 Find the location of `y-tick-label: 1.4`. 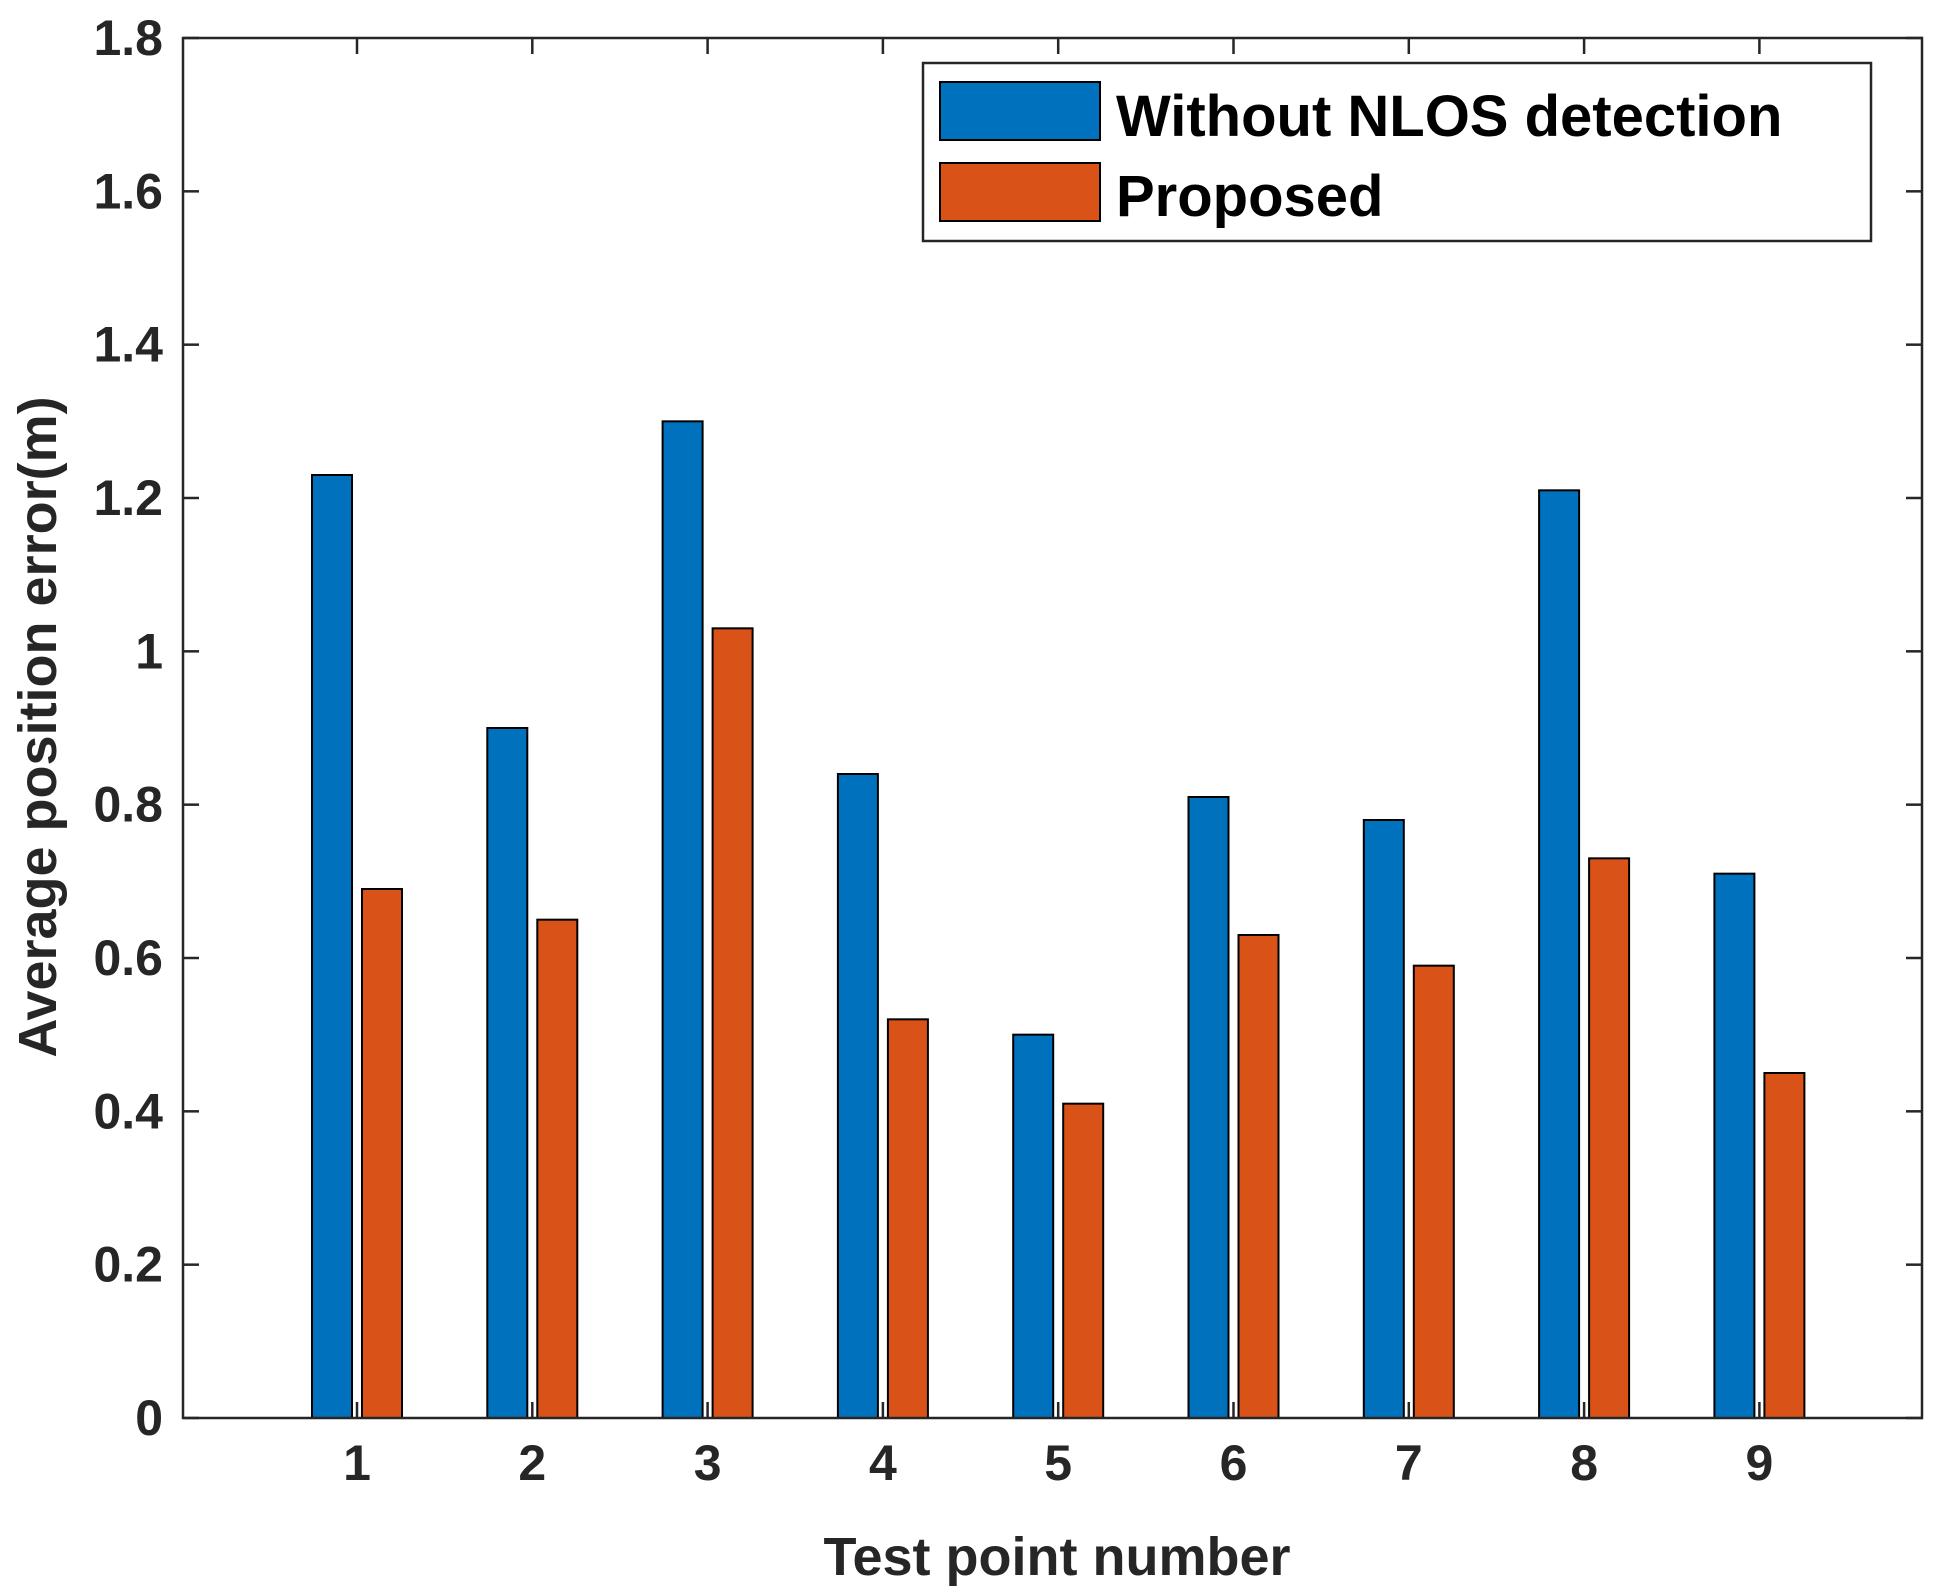

y-tick-label: 1.4 is located at coordinates (128, 345).